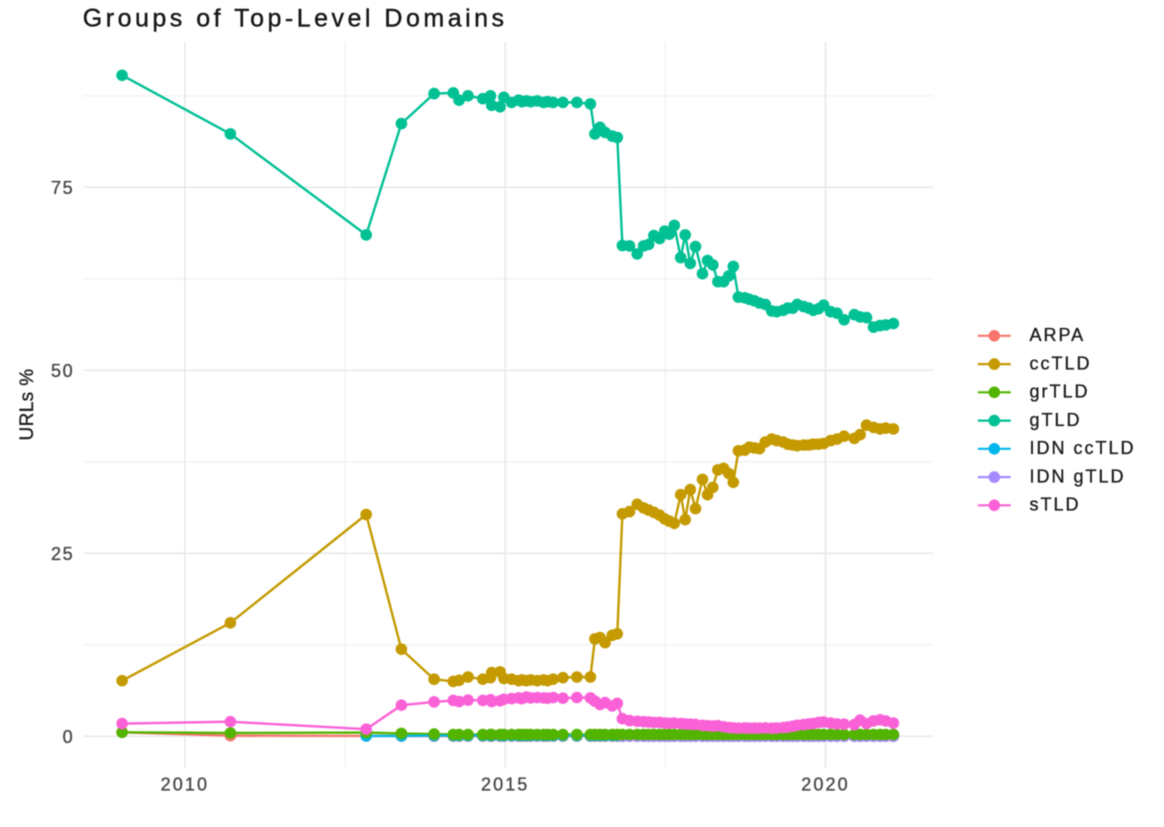 This screenshot has width=1164, height=827. Describe the element at coordinates (1083, 448) in the screenshot. I see `svg-text: IDN ccTLD` at that location.